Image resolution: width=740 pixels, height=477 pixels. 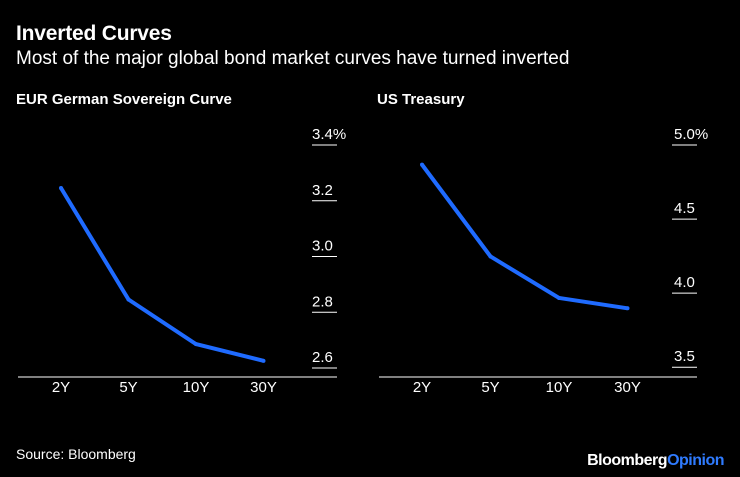 I want to click on brand-logo: BloombergOpinion, so click(x=655, y=461).